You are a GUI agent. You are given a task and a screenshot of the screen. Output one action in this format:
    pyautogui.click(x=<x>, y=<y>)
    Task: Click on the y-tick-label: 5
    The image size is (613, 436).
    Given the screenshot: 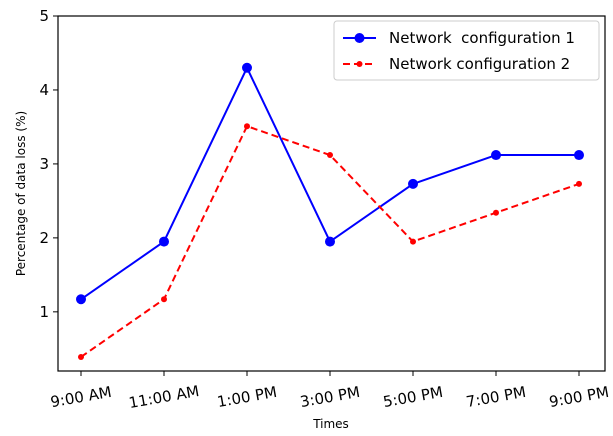 What is the action you would take?
    pyautogui.click(x=44, y=16)
    